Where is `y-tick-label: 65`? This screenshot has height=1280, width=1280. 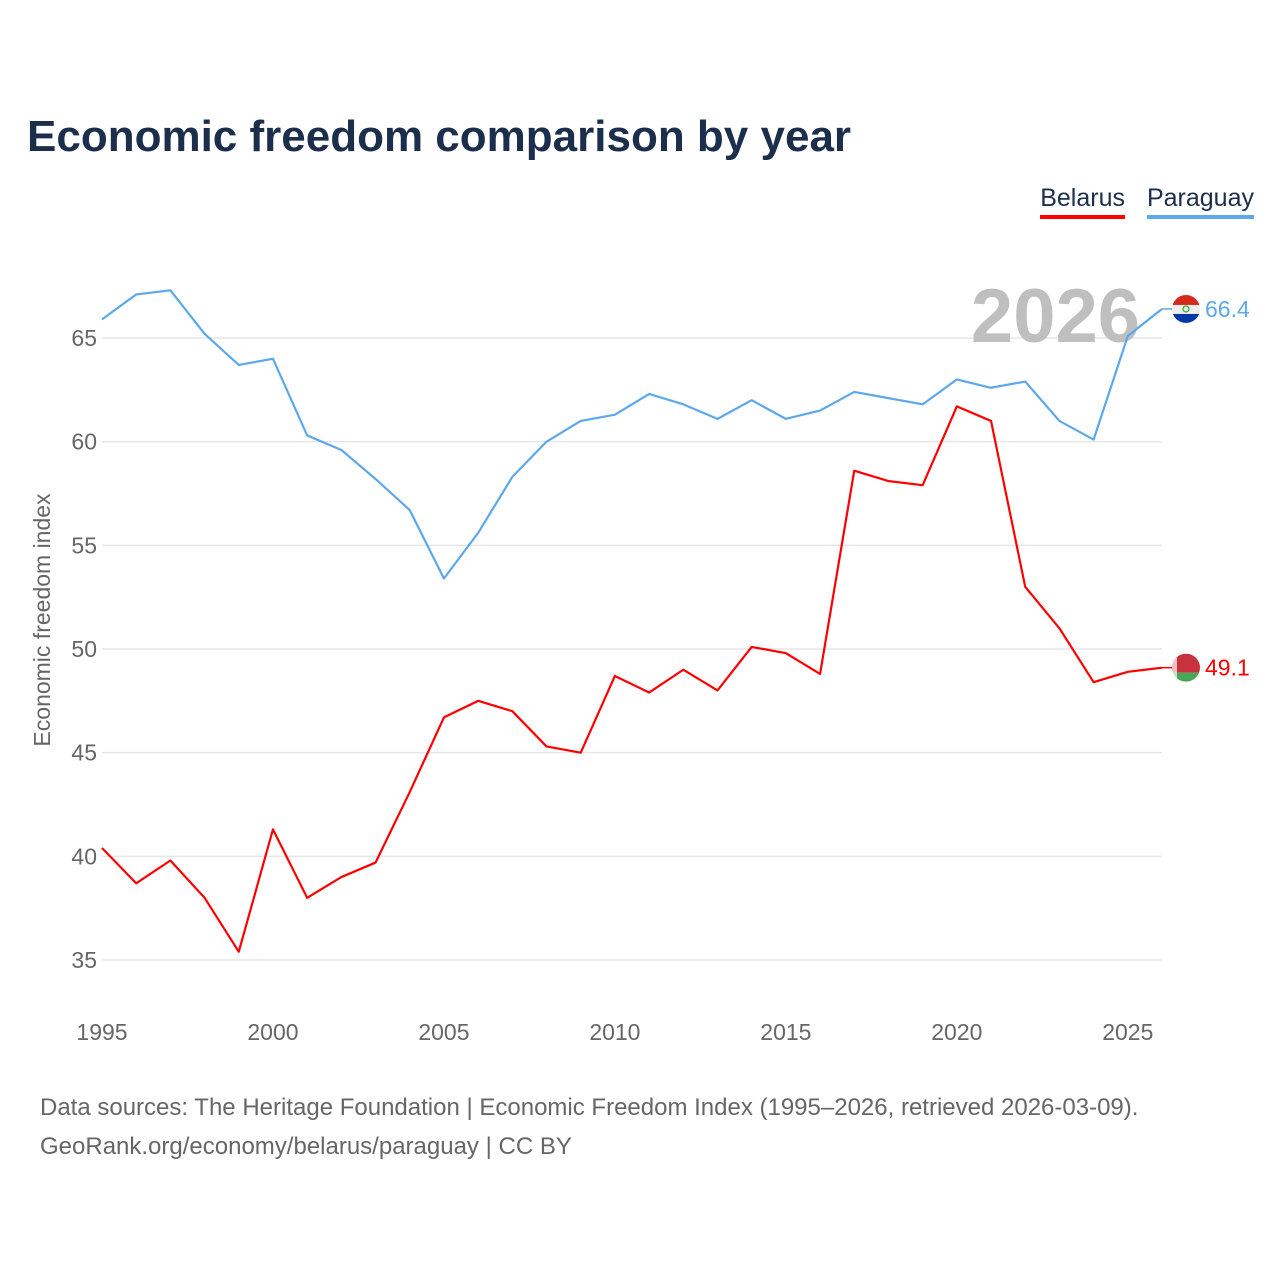
y-tick-label: 65 is located at coordinates (84, 338).